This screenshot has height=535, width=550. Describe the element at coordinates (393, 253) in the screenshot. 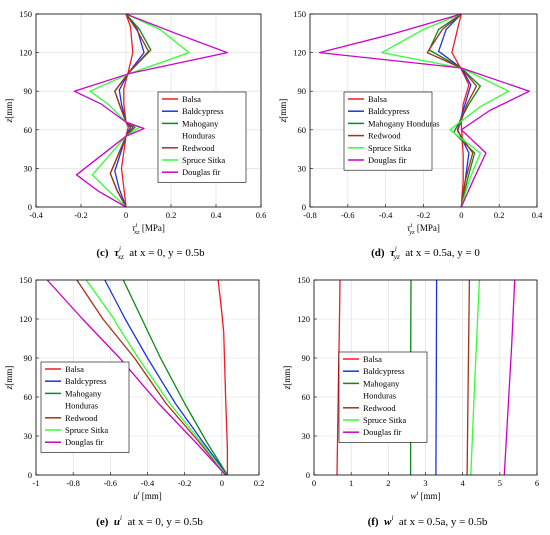

I see `caption-variable: τ` at that location.